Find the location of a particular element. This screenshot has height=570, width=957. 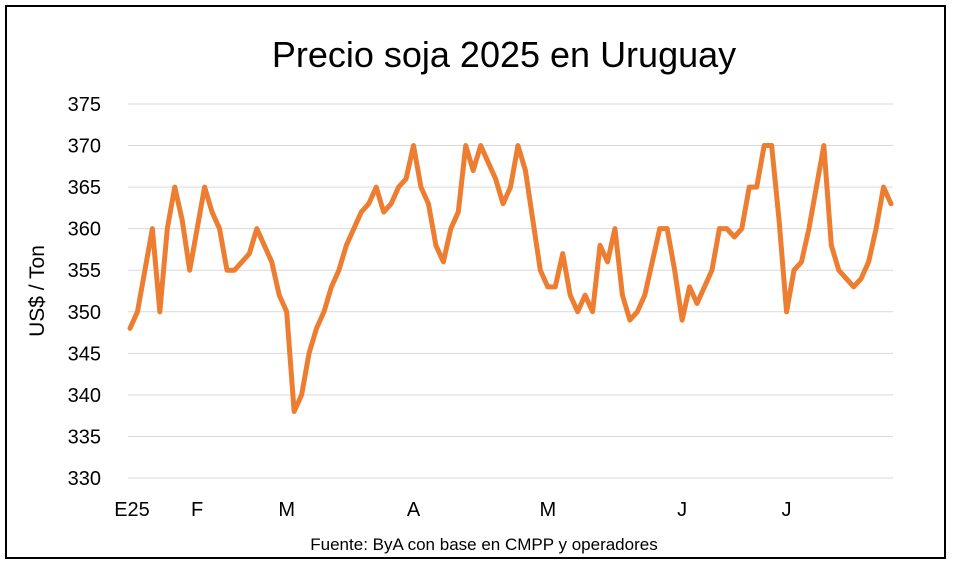

x-axis-tick-labels: E25 F M A M J J is located at coordinates (452, 510).